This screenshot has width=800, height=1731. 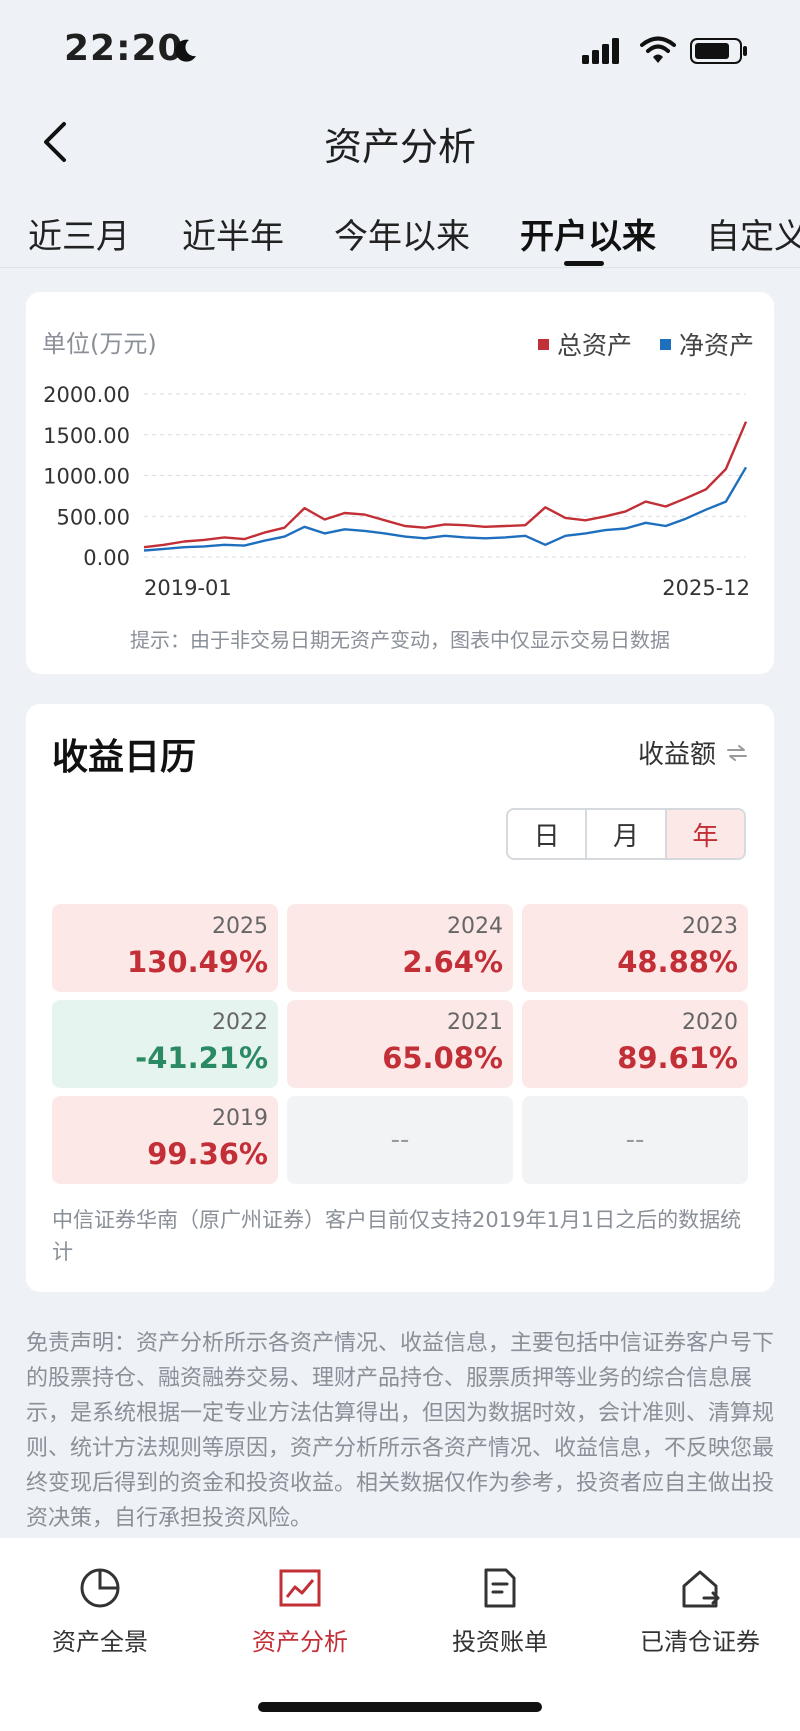 I want to click on legend-net-swatch, so click(x=665, y=344).